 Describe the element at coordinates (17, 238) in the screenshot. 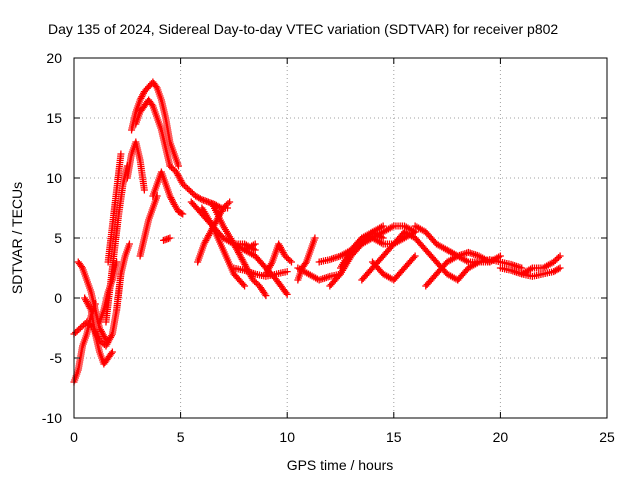

I see `y-axis-label: SDTVAR / TECUs` at that location.